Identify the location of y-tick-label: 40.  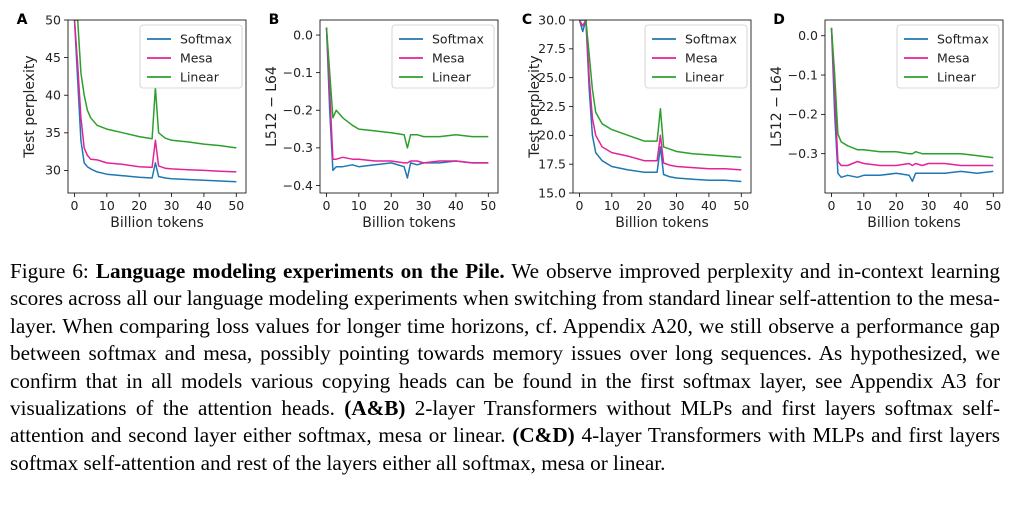
(53, 95).